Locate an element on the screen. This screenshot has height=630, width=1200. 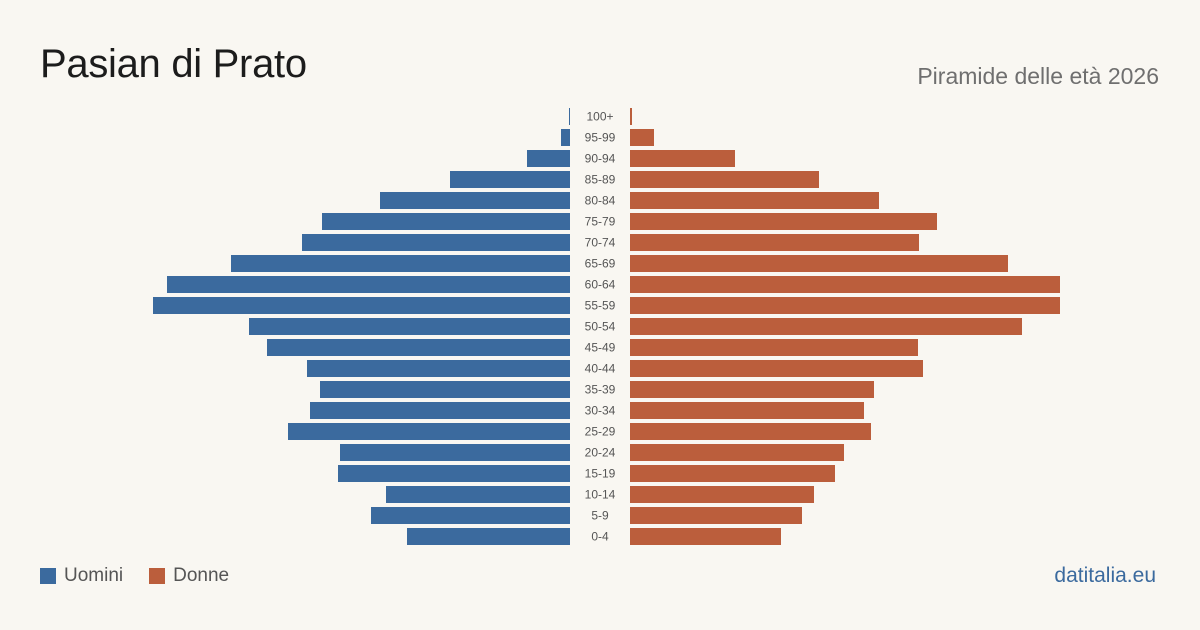
legend-item-women: Donne is located at coordinates (189, 576).